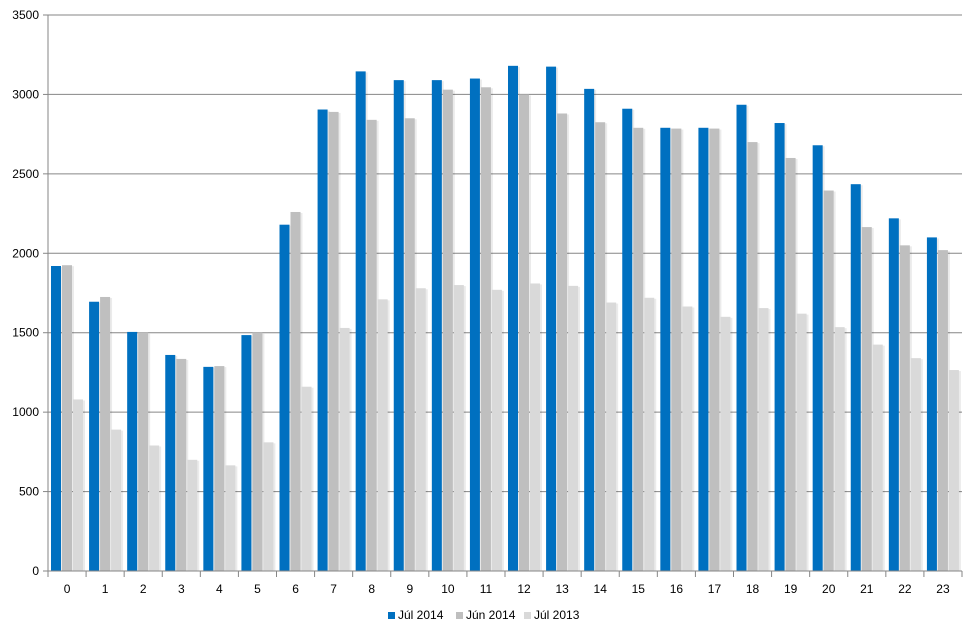  What do you see at coordinates (30, 293) in the screenshot?
I see `y-axis: 0 500 1000 1500 2000 2500 3000 3500` at bounding box center [30, 293].